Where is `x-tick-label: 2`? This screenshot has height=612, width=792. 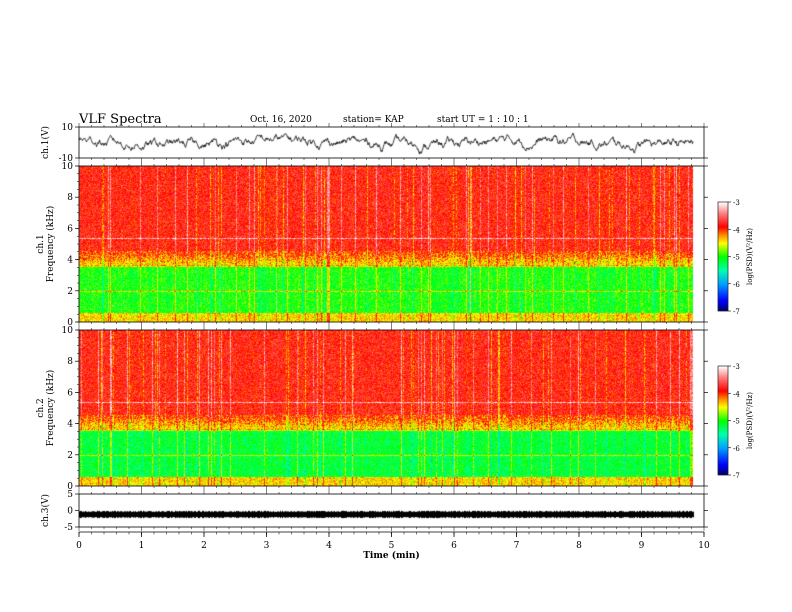 x-tick-label: 2 is located at coordinates (204, 546).